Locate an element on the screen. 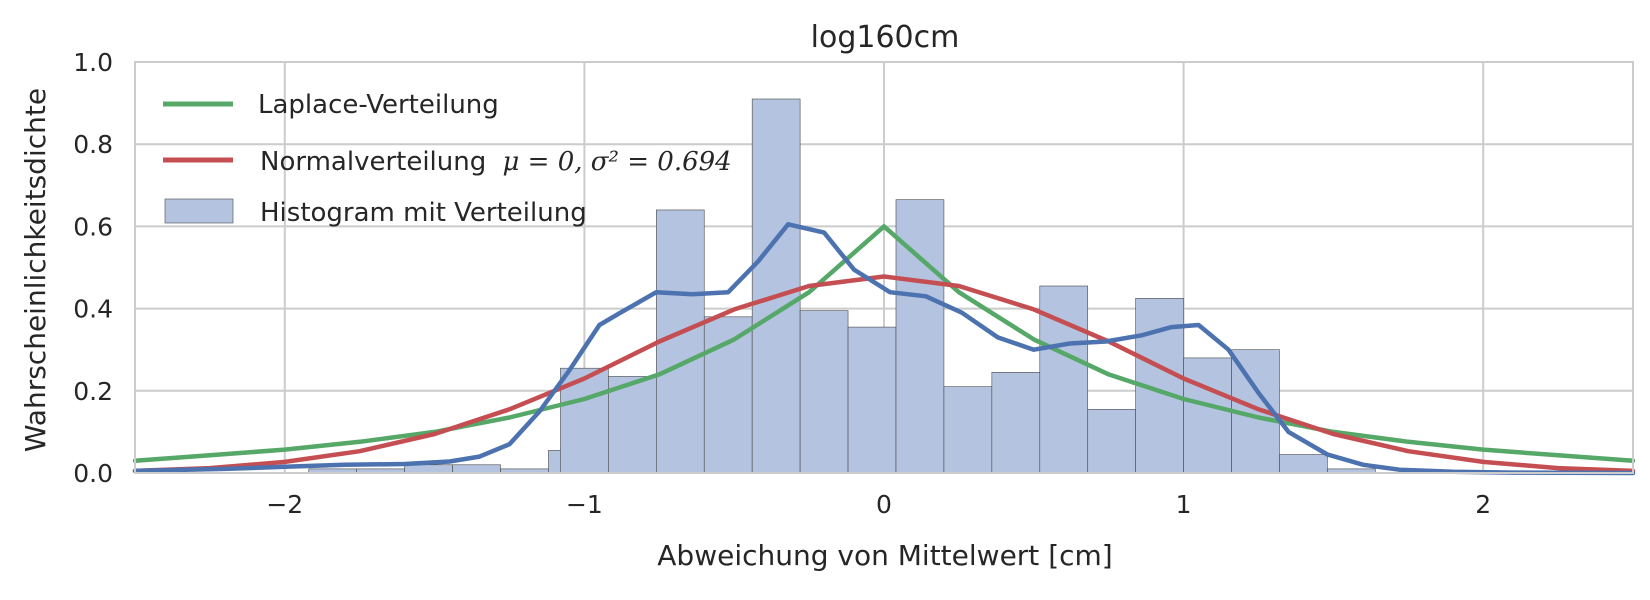 The width and height of the screenshot is (1650, 600). x-tick-label-3: 1 is located at coordinates (1184, 504).